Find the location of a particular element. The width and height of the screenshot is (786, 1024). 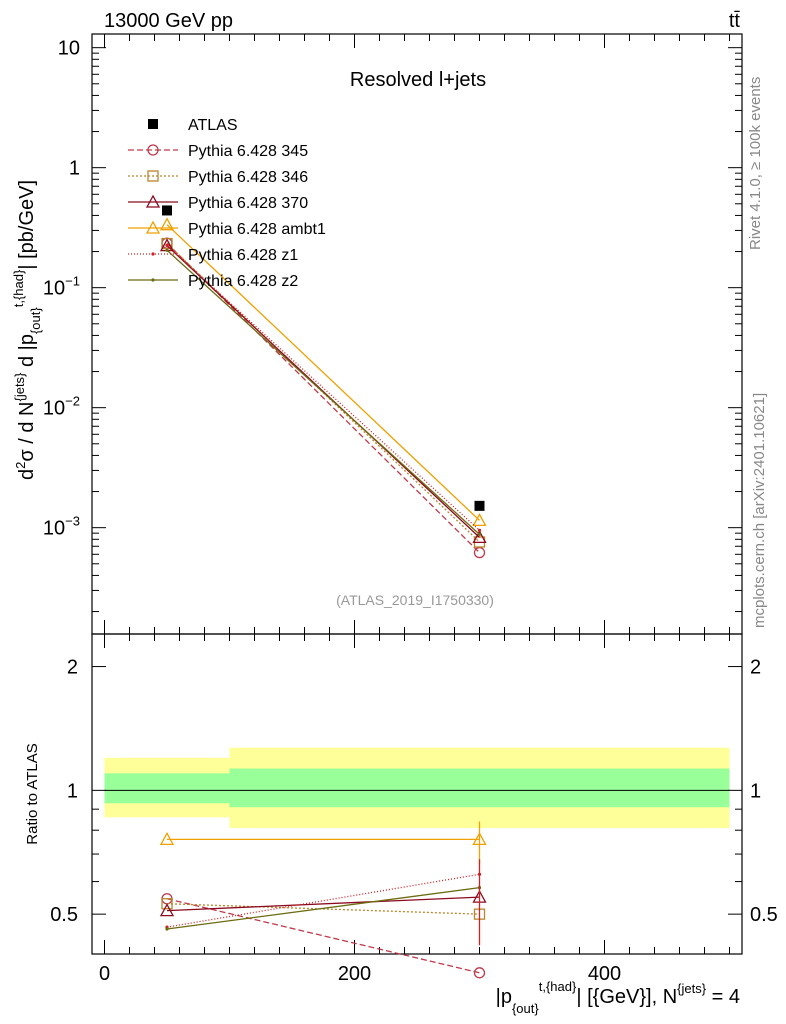

process-label: tt̄ is located at coordinates (735, 21).